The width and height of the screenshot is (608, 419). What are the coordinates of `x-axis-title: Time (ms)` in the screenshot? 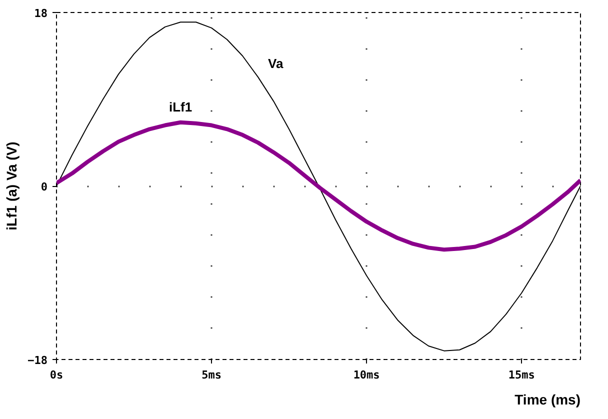 It's located at (547, 400).